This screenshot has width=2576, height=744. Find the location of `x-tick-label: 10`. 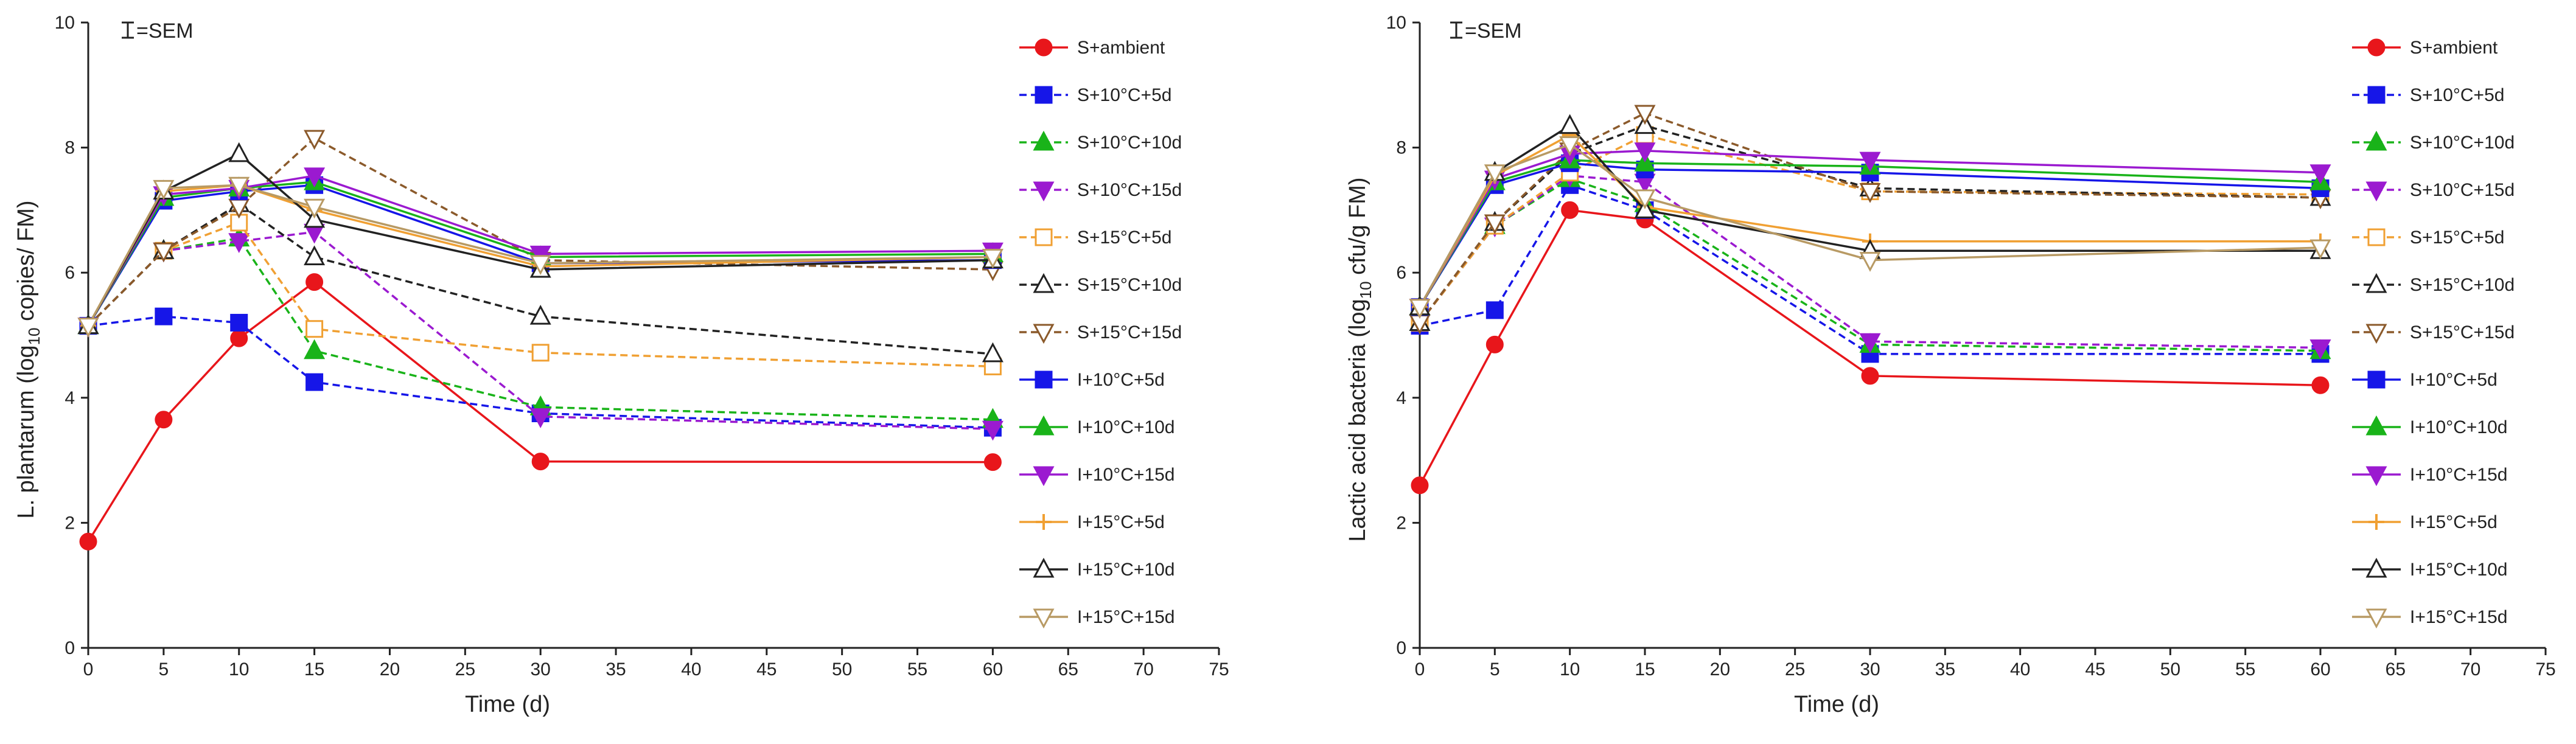

x-tick-label: 10 is located at coordinates (239, 669).